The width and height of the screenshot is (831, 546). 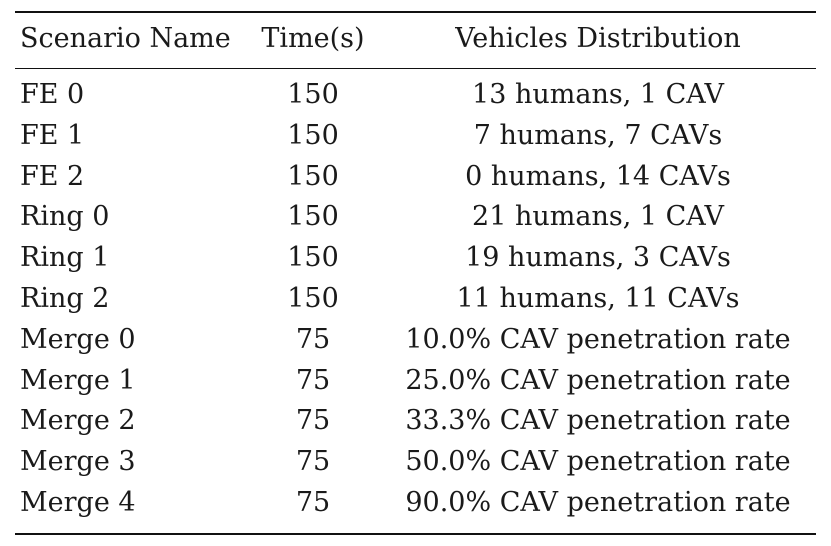 I want to click on table-row: Ring 1 150 19 humans, 3 CAVs, so click(x=415, y=258).